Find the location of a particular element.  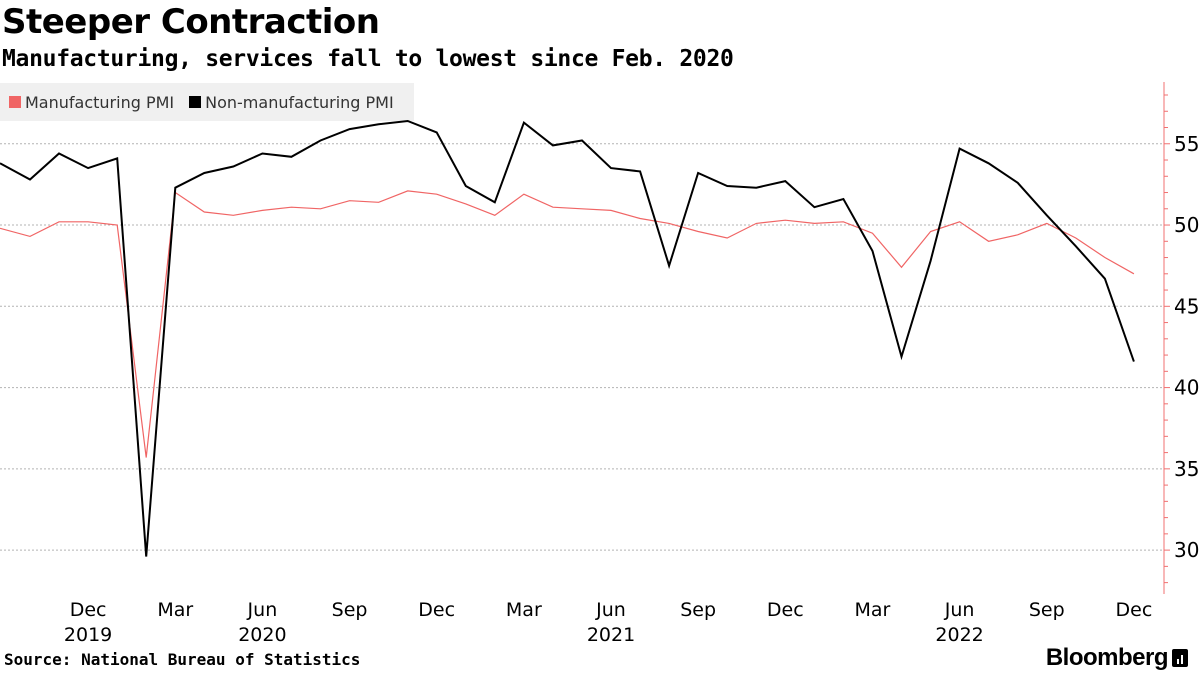

legend: Manufacturing PMI Non-manufacturing PMI is located at coordinates (207, 102).